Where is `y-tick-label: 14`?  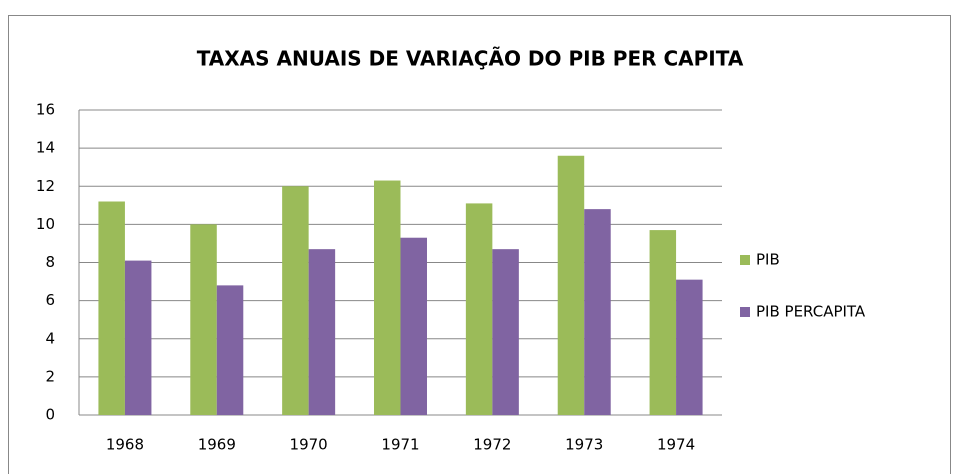 y-tick-label: 14 is located at coordinates (45, 148).